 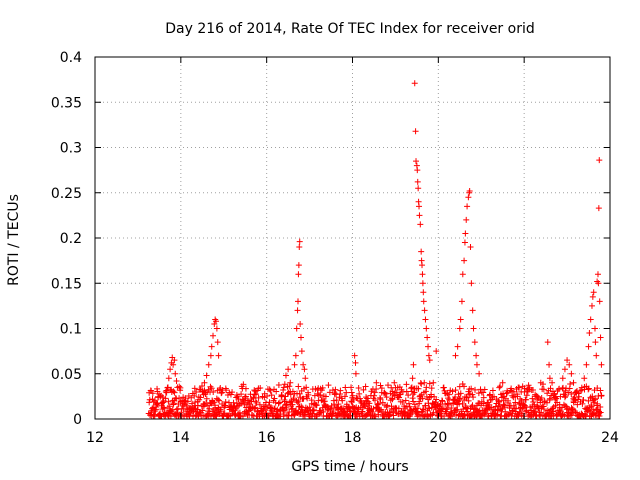 I want to click on y-tick-label: 0.3, so click(x=71, y=149).